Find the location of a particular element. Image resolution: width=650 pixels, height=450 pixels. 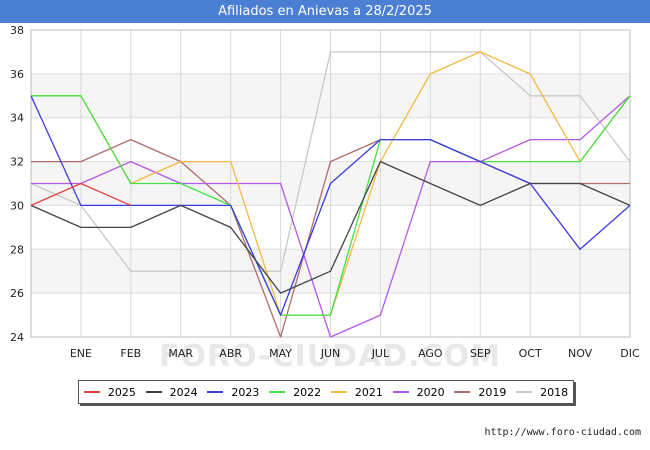

legend-item-2020: 2020 is located at coordinates (418, 392).